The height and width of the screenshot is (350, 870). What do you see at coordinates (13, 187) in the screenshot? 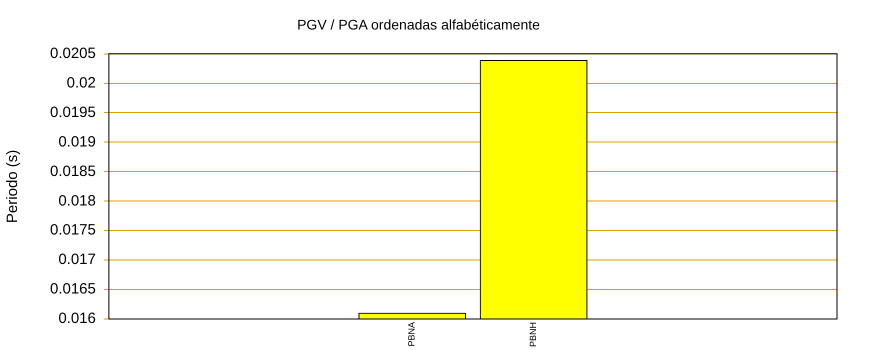
I see `y-axis-title: Periodo (s)` at bounding box center [13, 187].